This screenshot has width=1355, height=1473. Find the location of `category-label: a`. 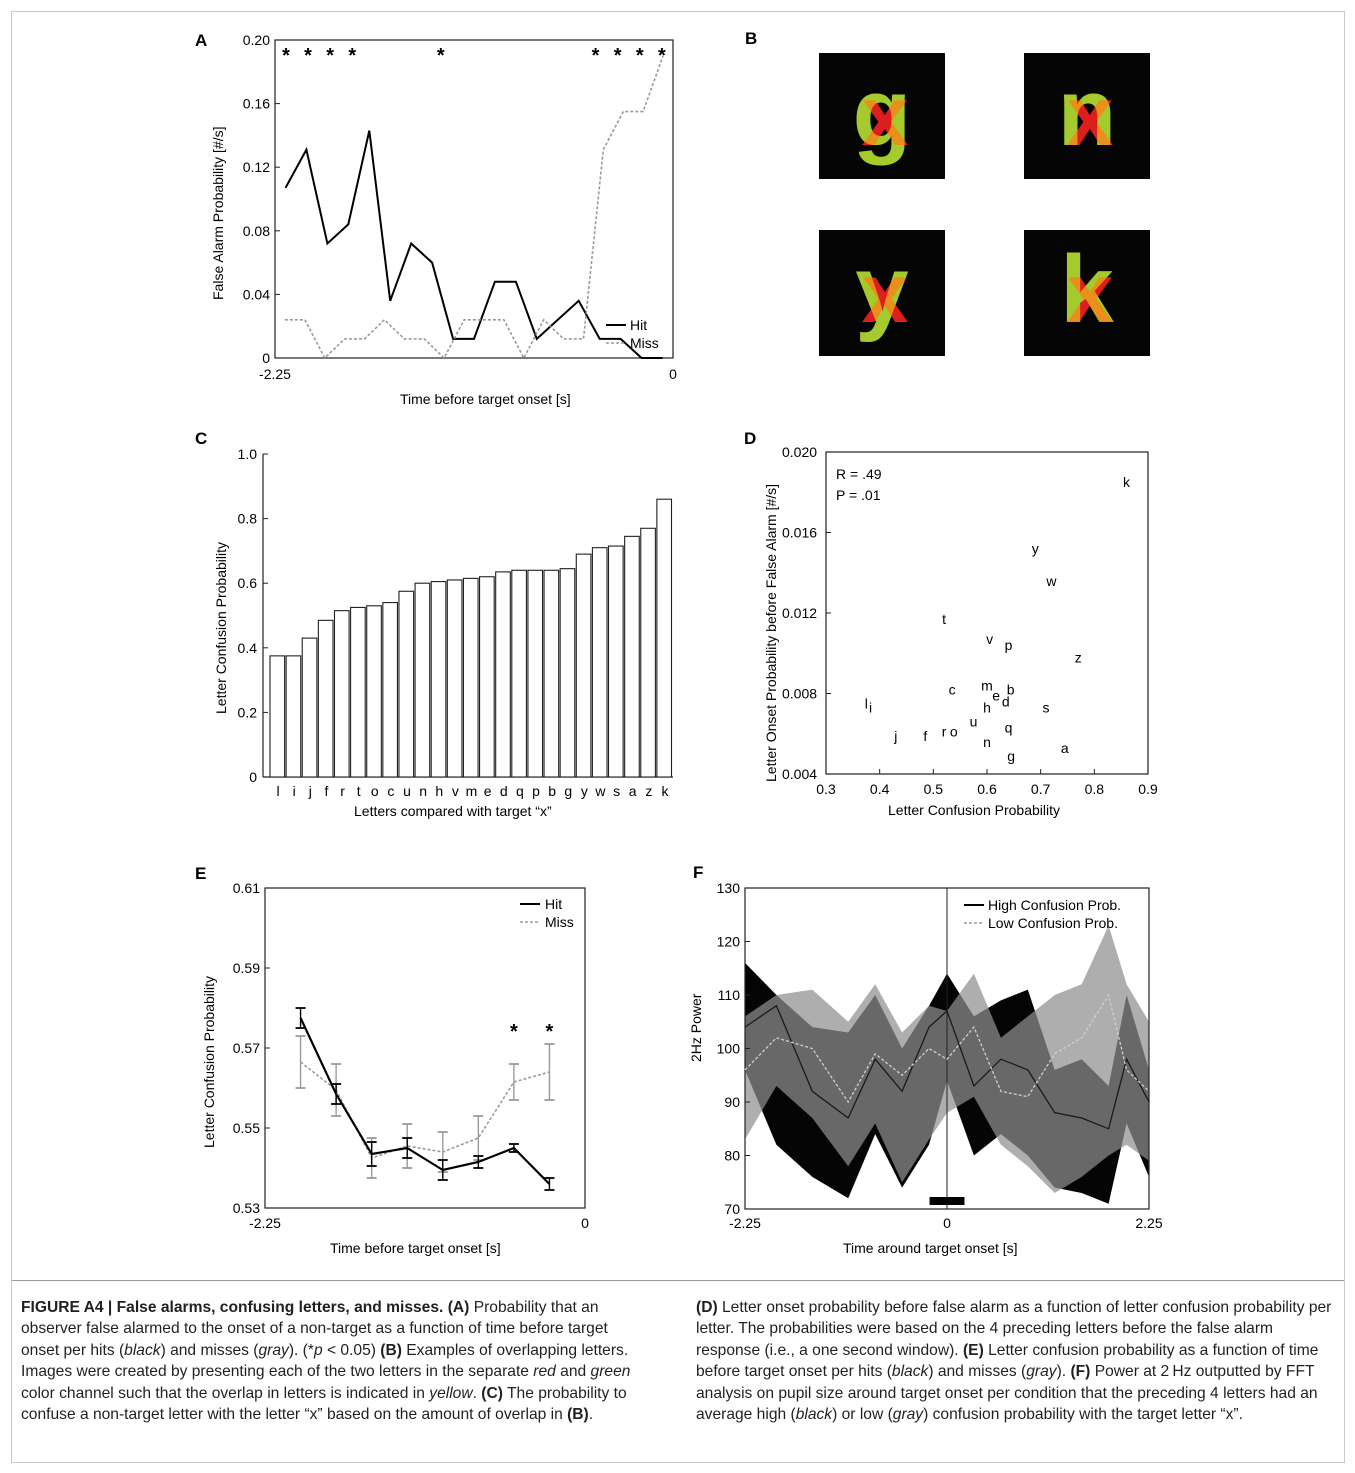

category-label: a is located at coordinates (633, 791).